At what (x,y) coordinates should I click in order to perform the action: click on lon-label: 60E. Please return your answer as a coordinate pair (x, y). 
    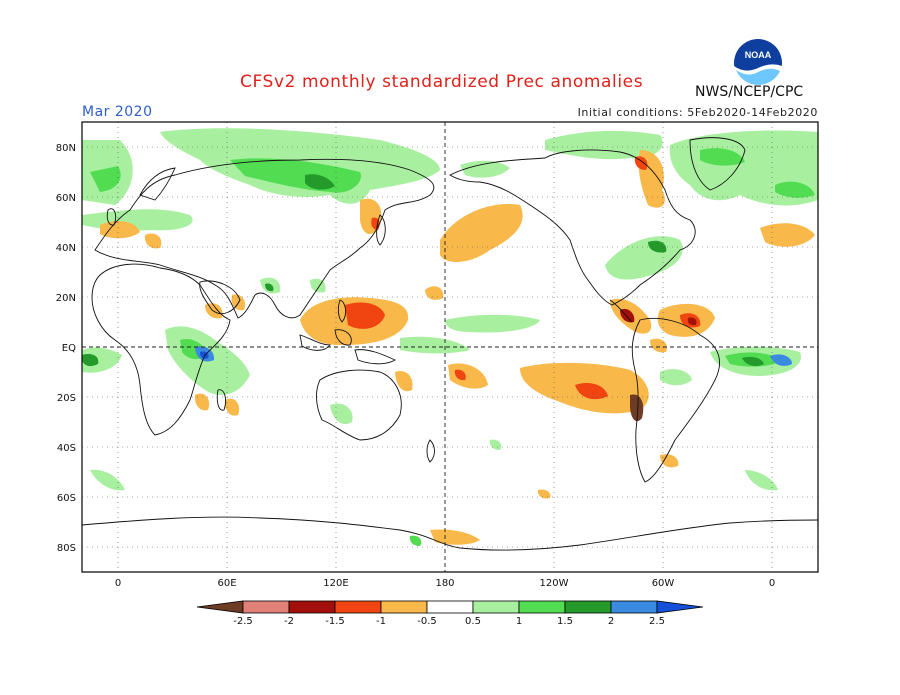
    Looking at the image, I should click on (226, 583).